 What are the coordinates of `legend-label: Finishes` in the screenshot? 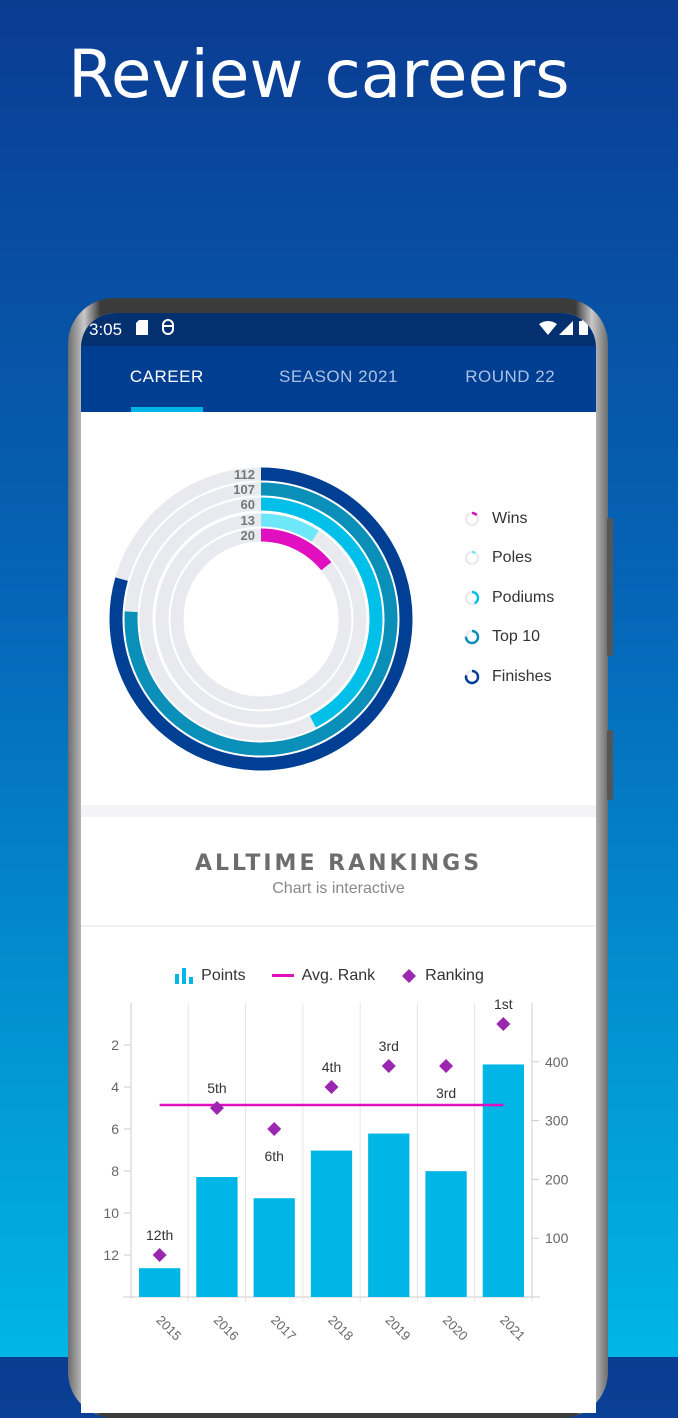 It's located at (522, 676).